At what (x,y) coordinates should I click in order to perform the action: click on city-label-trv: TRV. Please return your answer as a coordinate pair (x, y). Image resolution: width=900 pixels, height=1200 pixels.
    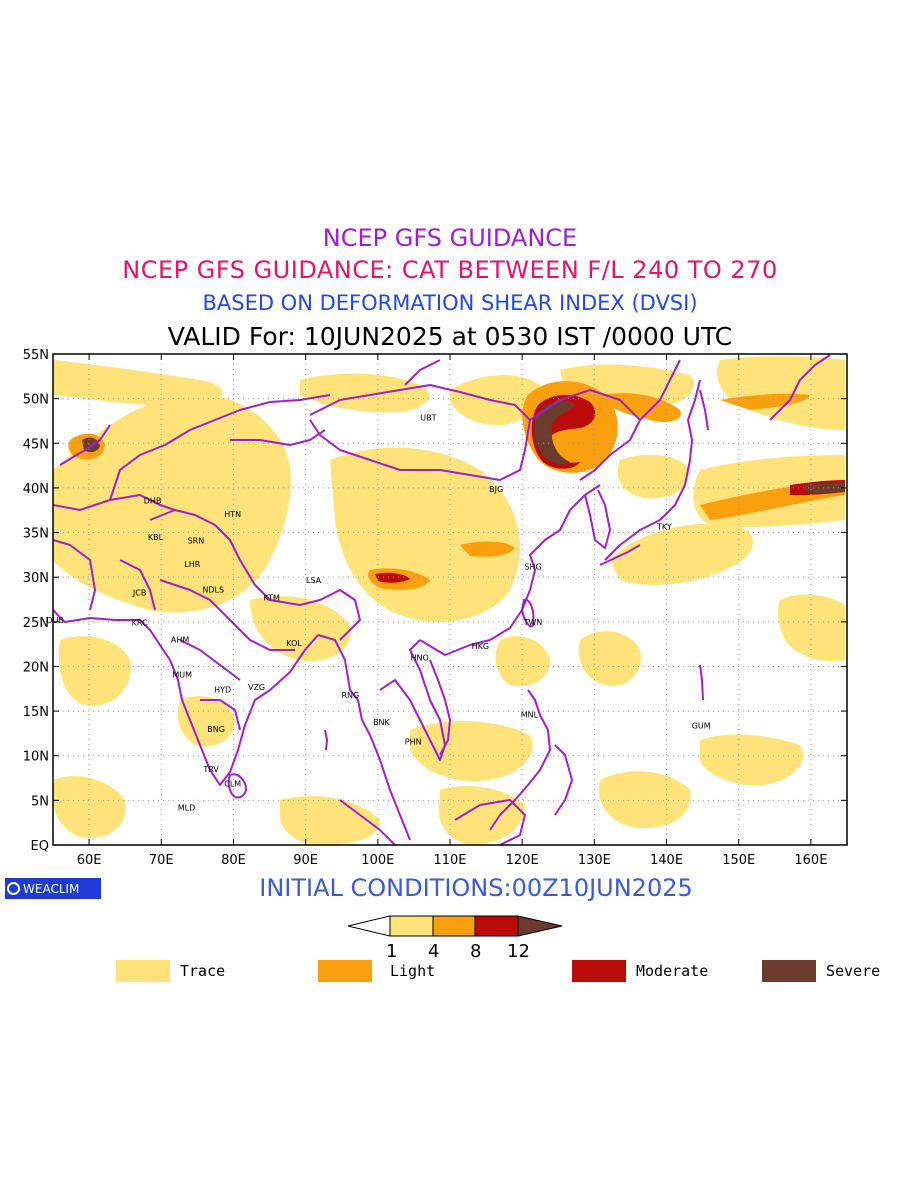
    Looking at the image, I should click on (210, 769).